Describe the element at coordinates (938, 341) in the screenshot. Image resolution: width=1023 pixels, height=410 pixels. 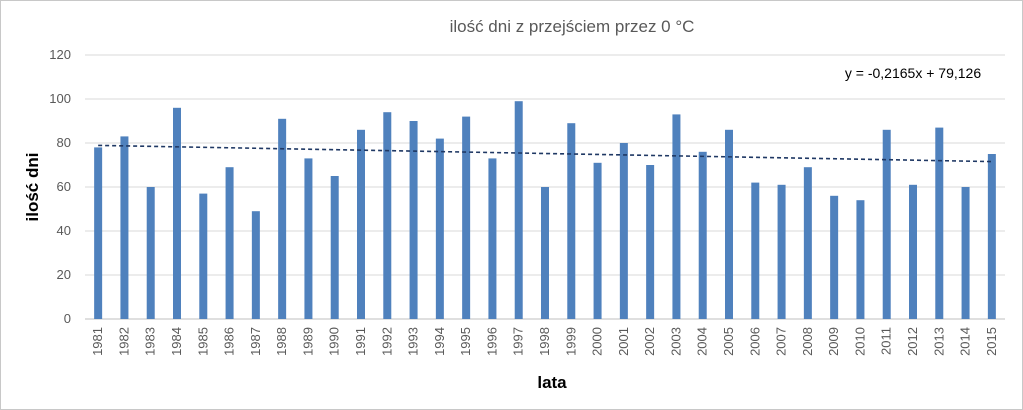
I see `x-tick-label: 2013` at that location.